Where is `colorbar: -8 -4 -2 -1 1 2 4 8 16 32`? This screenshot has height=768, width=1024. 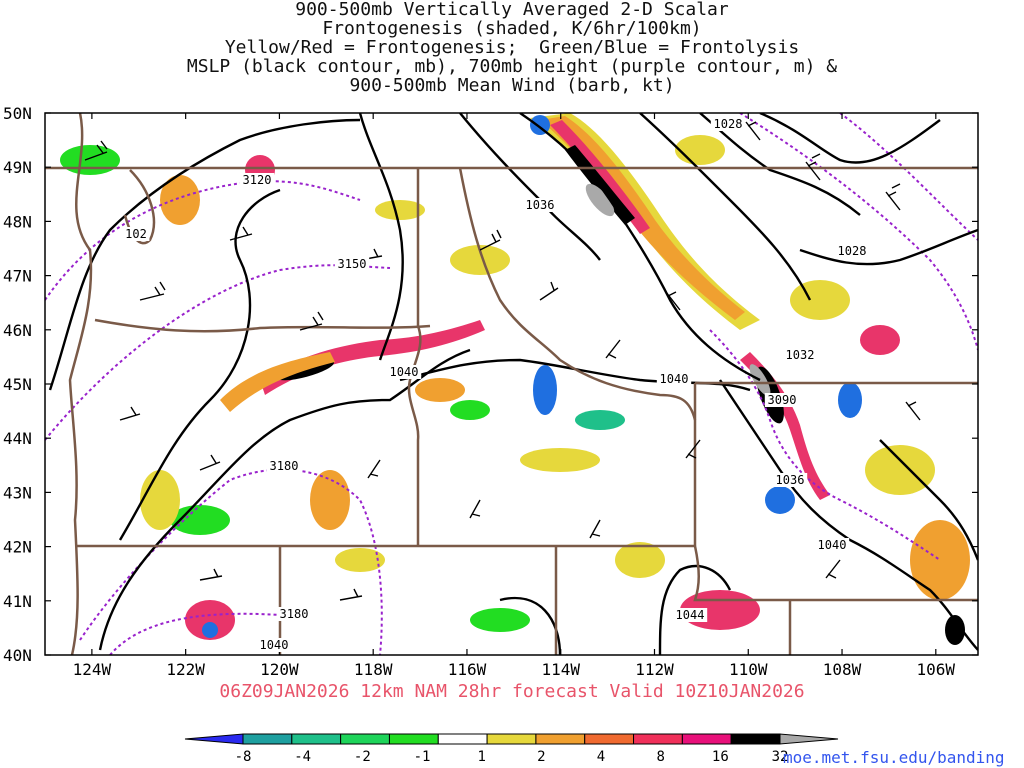 colorbar: -8 -4 -2 -1 1 2 4 8 16 32 is located at coordinates (511, 749).